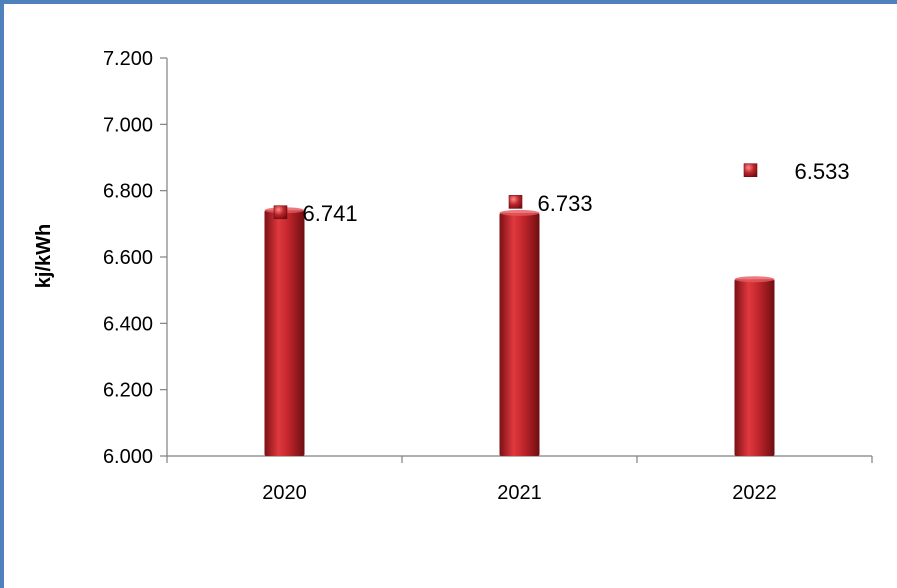 This screenshot has height=588, width=897. I want to click on x-axis: 2020 2021 2022, so click(519, 479).